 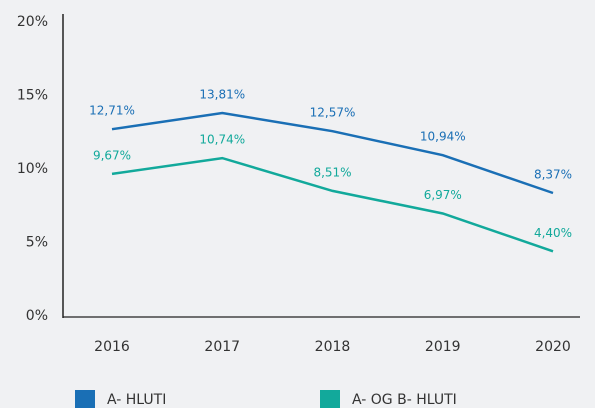 What do you see at coordinates (37, 243) in the screenshot?
I see `y-tick-label: 5%` at bounding box center [37, 243].